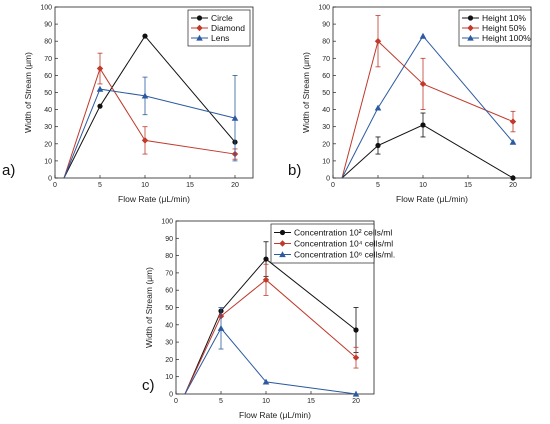  What do you see at coordinates (506, 38) in the screenshot?
I see `legend-label: Height 100%` at bounding box center [506, 38].